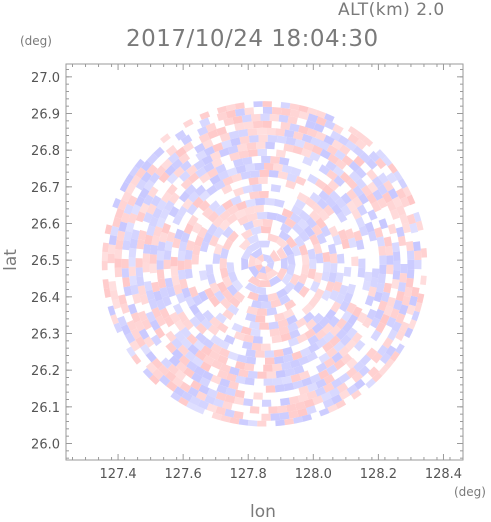 Image resolution: width=491 pixels, height=522 pixels. Describe the element at coordinates (45, 408) in the screenshot. I see `y-tick-label: 26.1` at that location.